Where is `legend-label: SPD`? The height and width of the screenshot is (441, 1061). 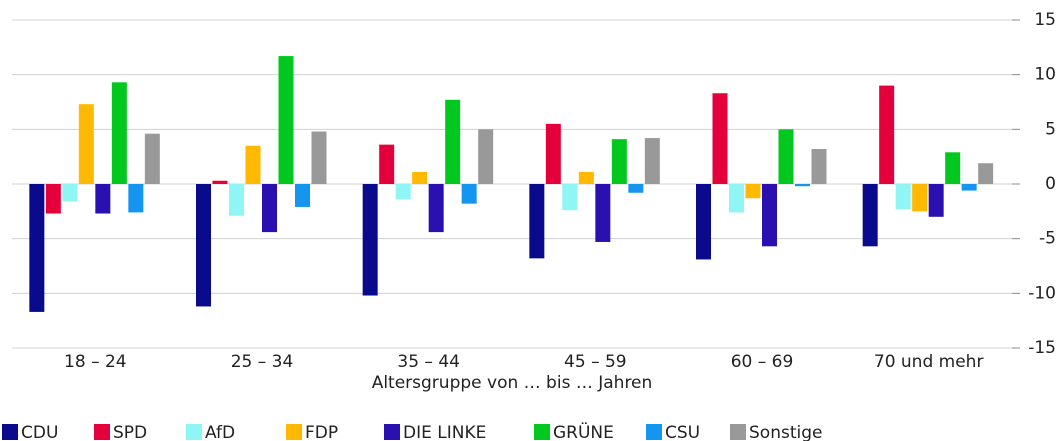 legend-label: SPD is located at coordinates (130, 432).